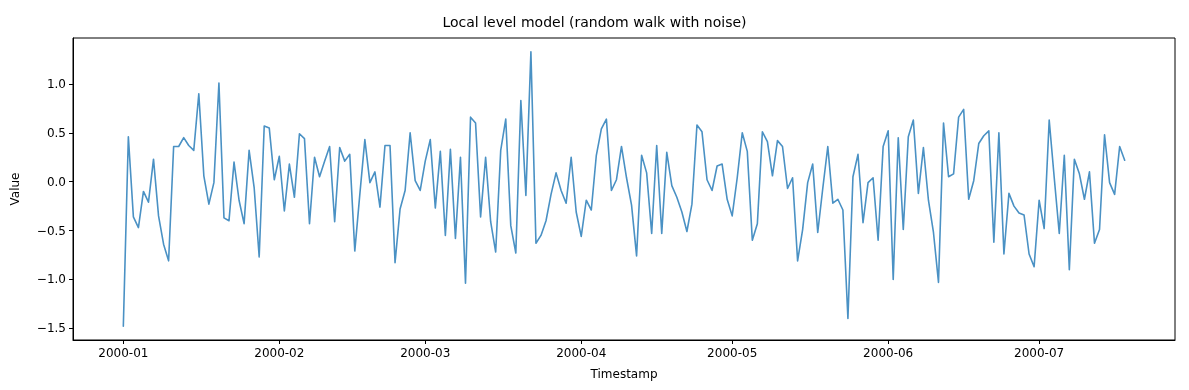  What do you see at coordinates (279, 353) in the screenshot?
I see `x-tick-label: 2000-02` at bounding box center [279, 353].